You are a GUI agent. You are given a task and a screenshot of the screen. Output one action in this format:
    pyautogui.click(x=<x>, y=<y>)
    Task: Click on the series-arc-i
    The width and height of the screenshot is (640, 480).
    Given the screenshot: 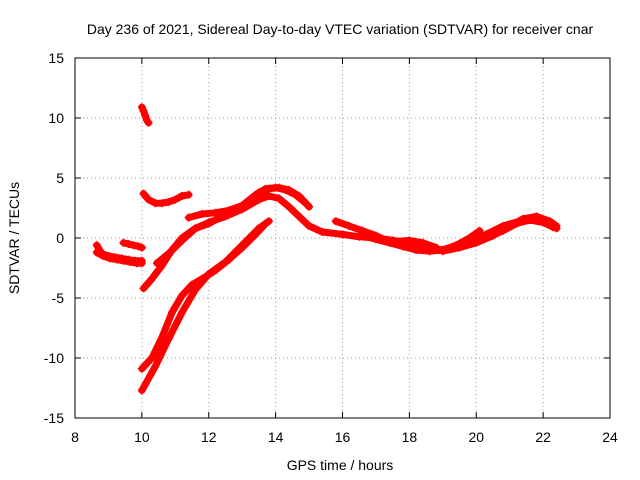 What is the action you would take?
    pyautogui.click(x=205, y=306)
    